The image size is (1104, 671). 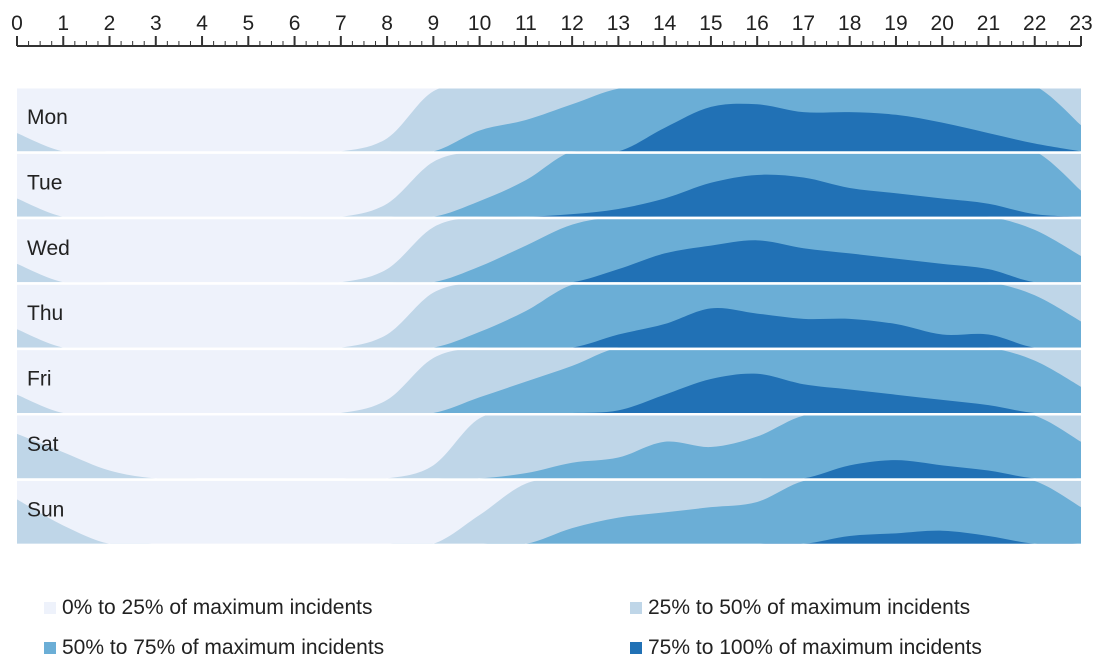 I want to click on day-label: Fri, so click(x=39, y=379).